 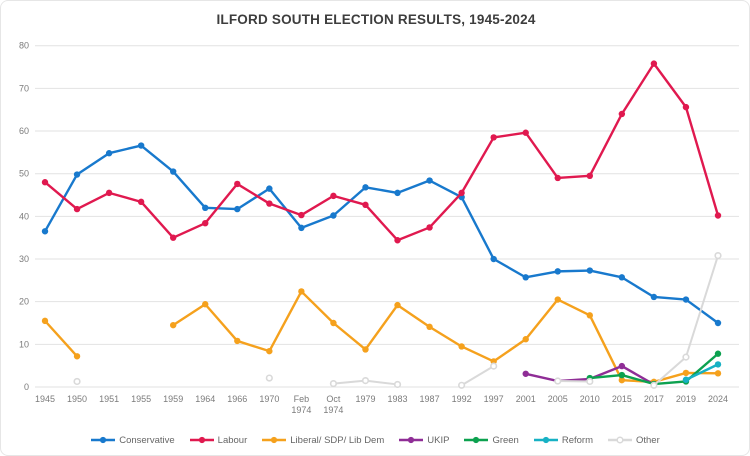 What do you see at coordinates (269, 399) in the screenshot?
I see `svg-text: 1970` at bounding box center [269, 399].